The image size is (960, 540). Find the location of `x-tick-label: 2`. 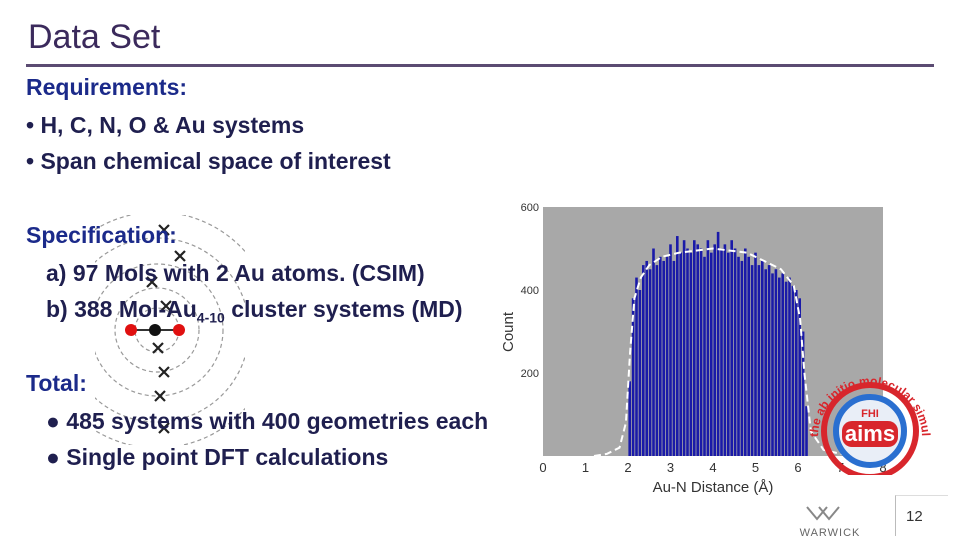

x-tick-label: 2 is located at coordinates (627, 467).